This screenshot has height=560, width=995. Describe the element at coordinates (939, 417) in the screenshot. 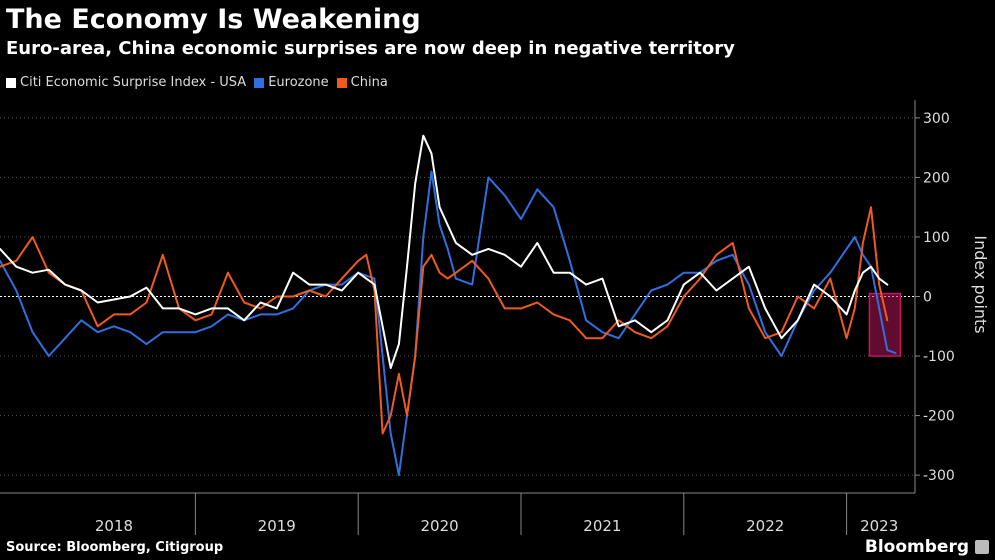

I see `y-tick-label: -200` at that location.